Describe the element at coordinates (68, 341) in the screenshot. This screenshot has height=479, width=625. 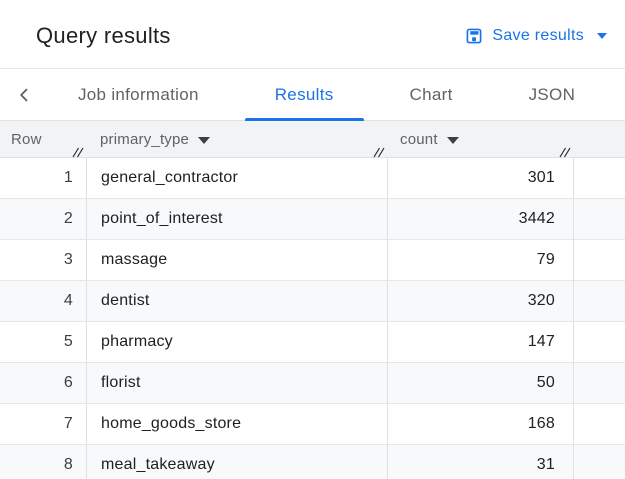
I see `row-number-cell: 5` at that location.